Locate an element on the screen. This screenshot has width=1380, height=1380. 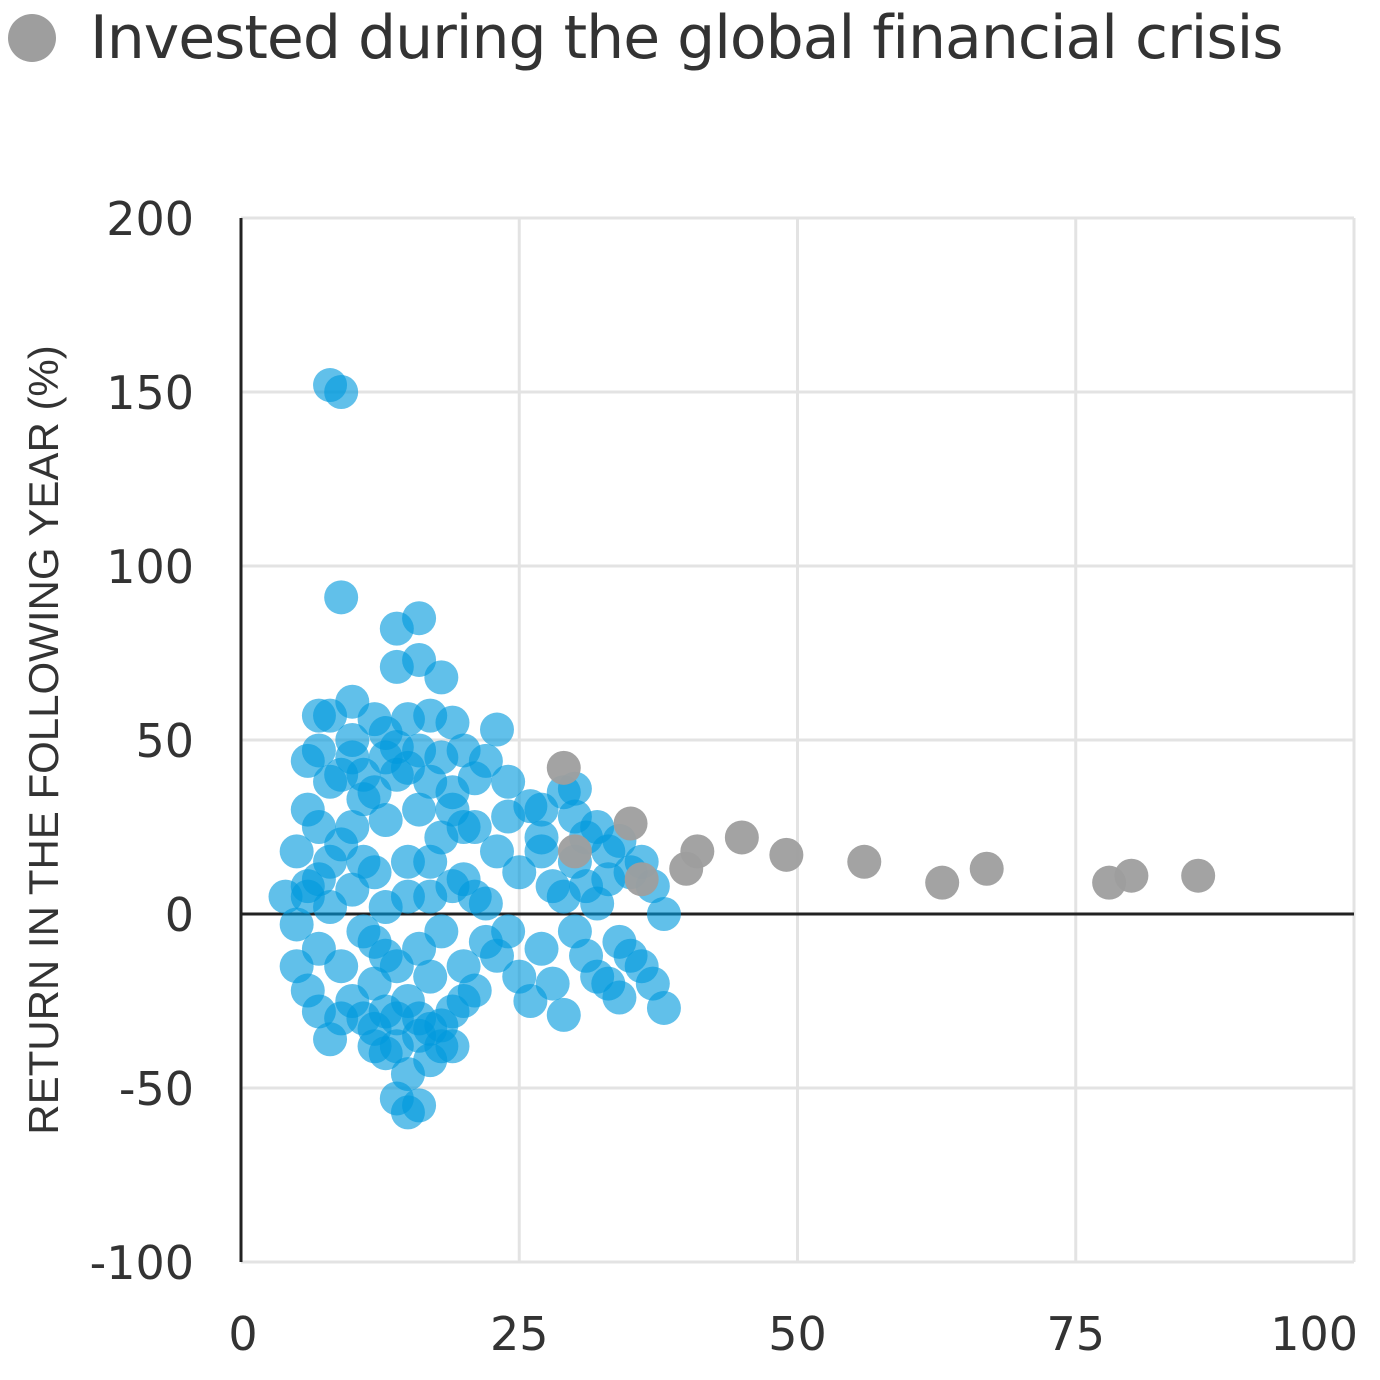
y-tick-label: 100 is located at coordinates (150, 567).